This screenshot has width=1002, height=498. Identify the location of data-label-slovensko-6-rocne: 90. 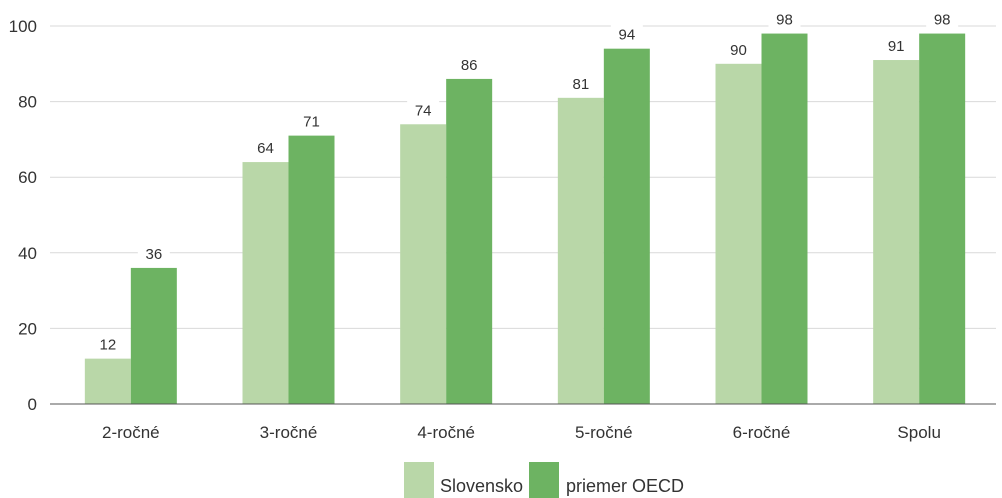
(738, 50).